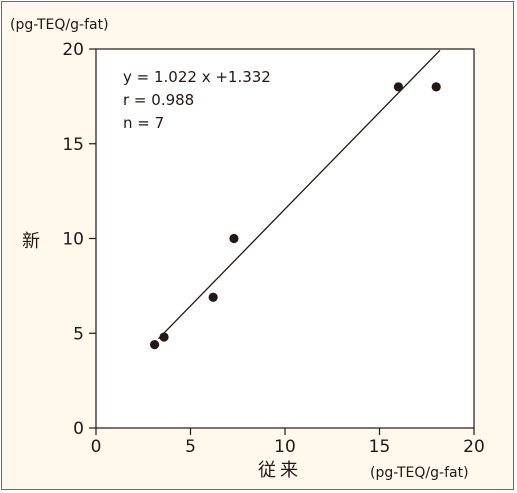 This screenshot has width=517, height=493. I want to click on x-axis-unit: (pg-TEQ/g-fat), so click(419, 473).